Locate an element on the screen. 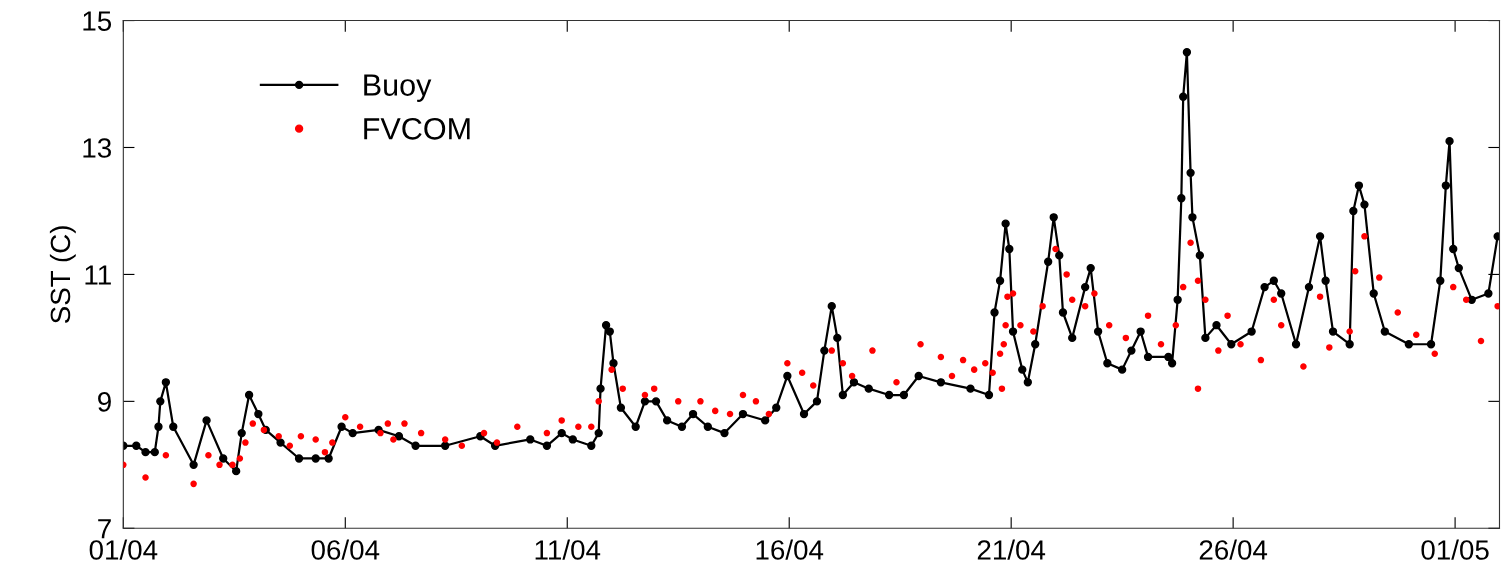  x-tick-label: 21/04 is located at coordinates (1011, 549).